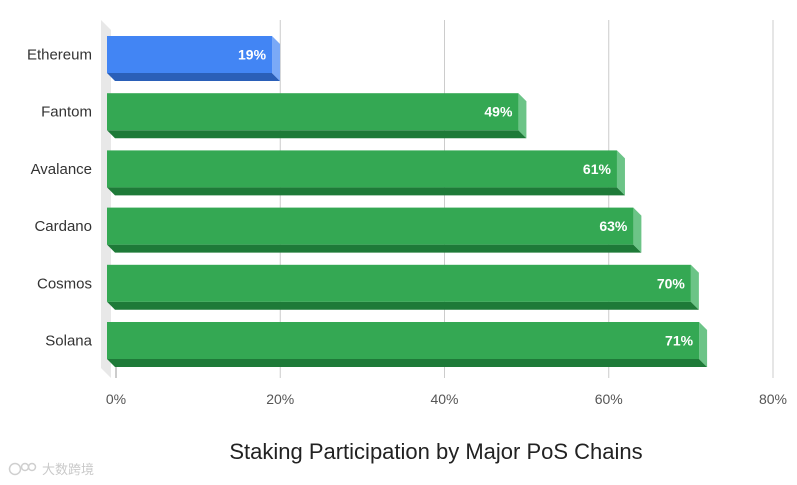  I want to click on bar-cosmos: 70%, so click(403, 287).